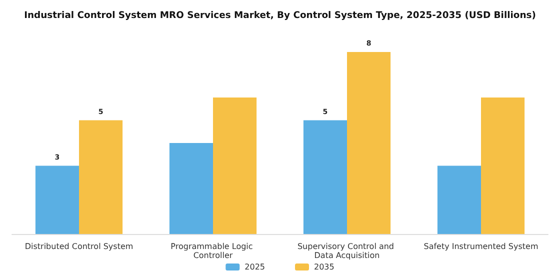  I want to click on x-tick-label: Programmable Logic Controller, so click(213, 251).